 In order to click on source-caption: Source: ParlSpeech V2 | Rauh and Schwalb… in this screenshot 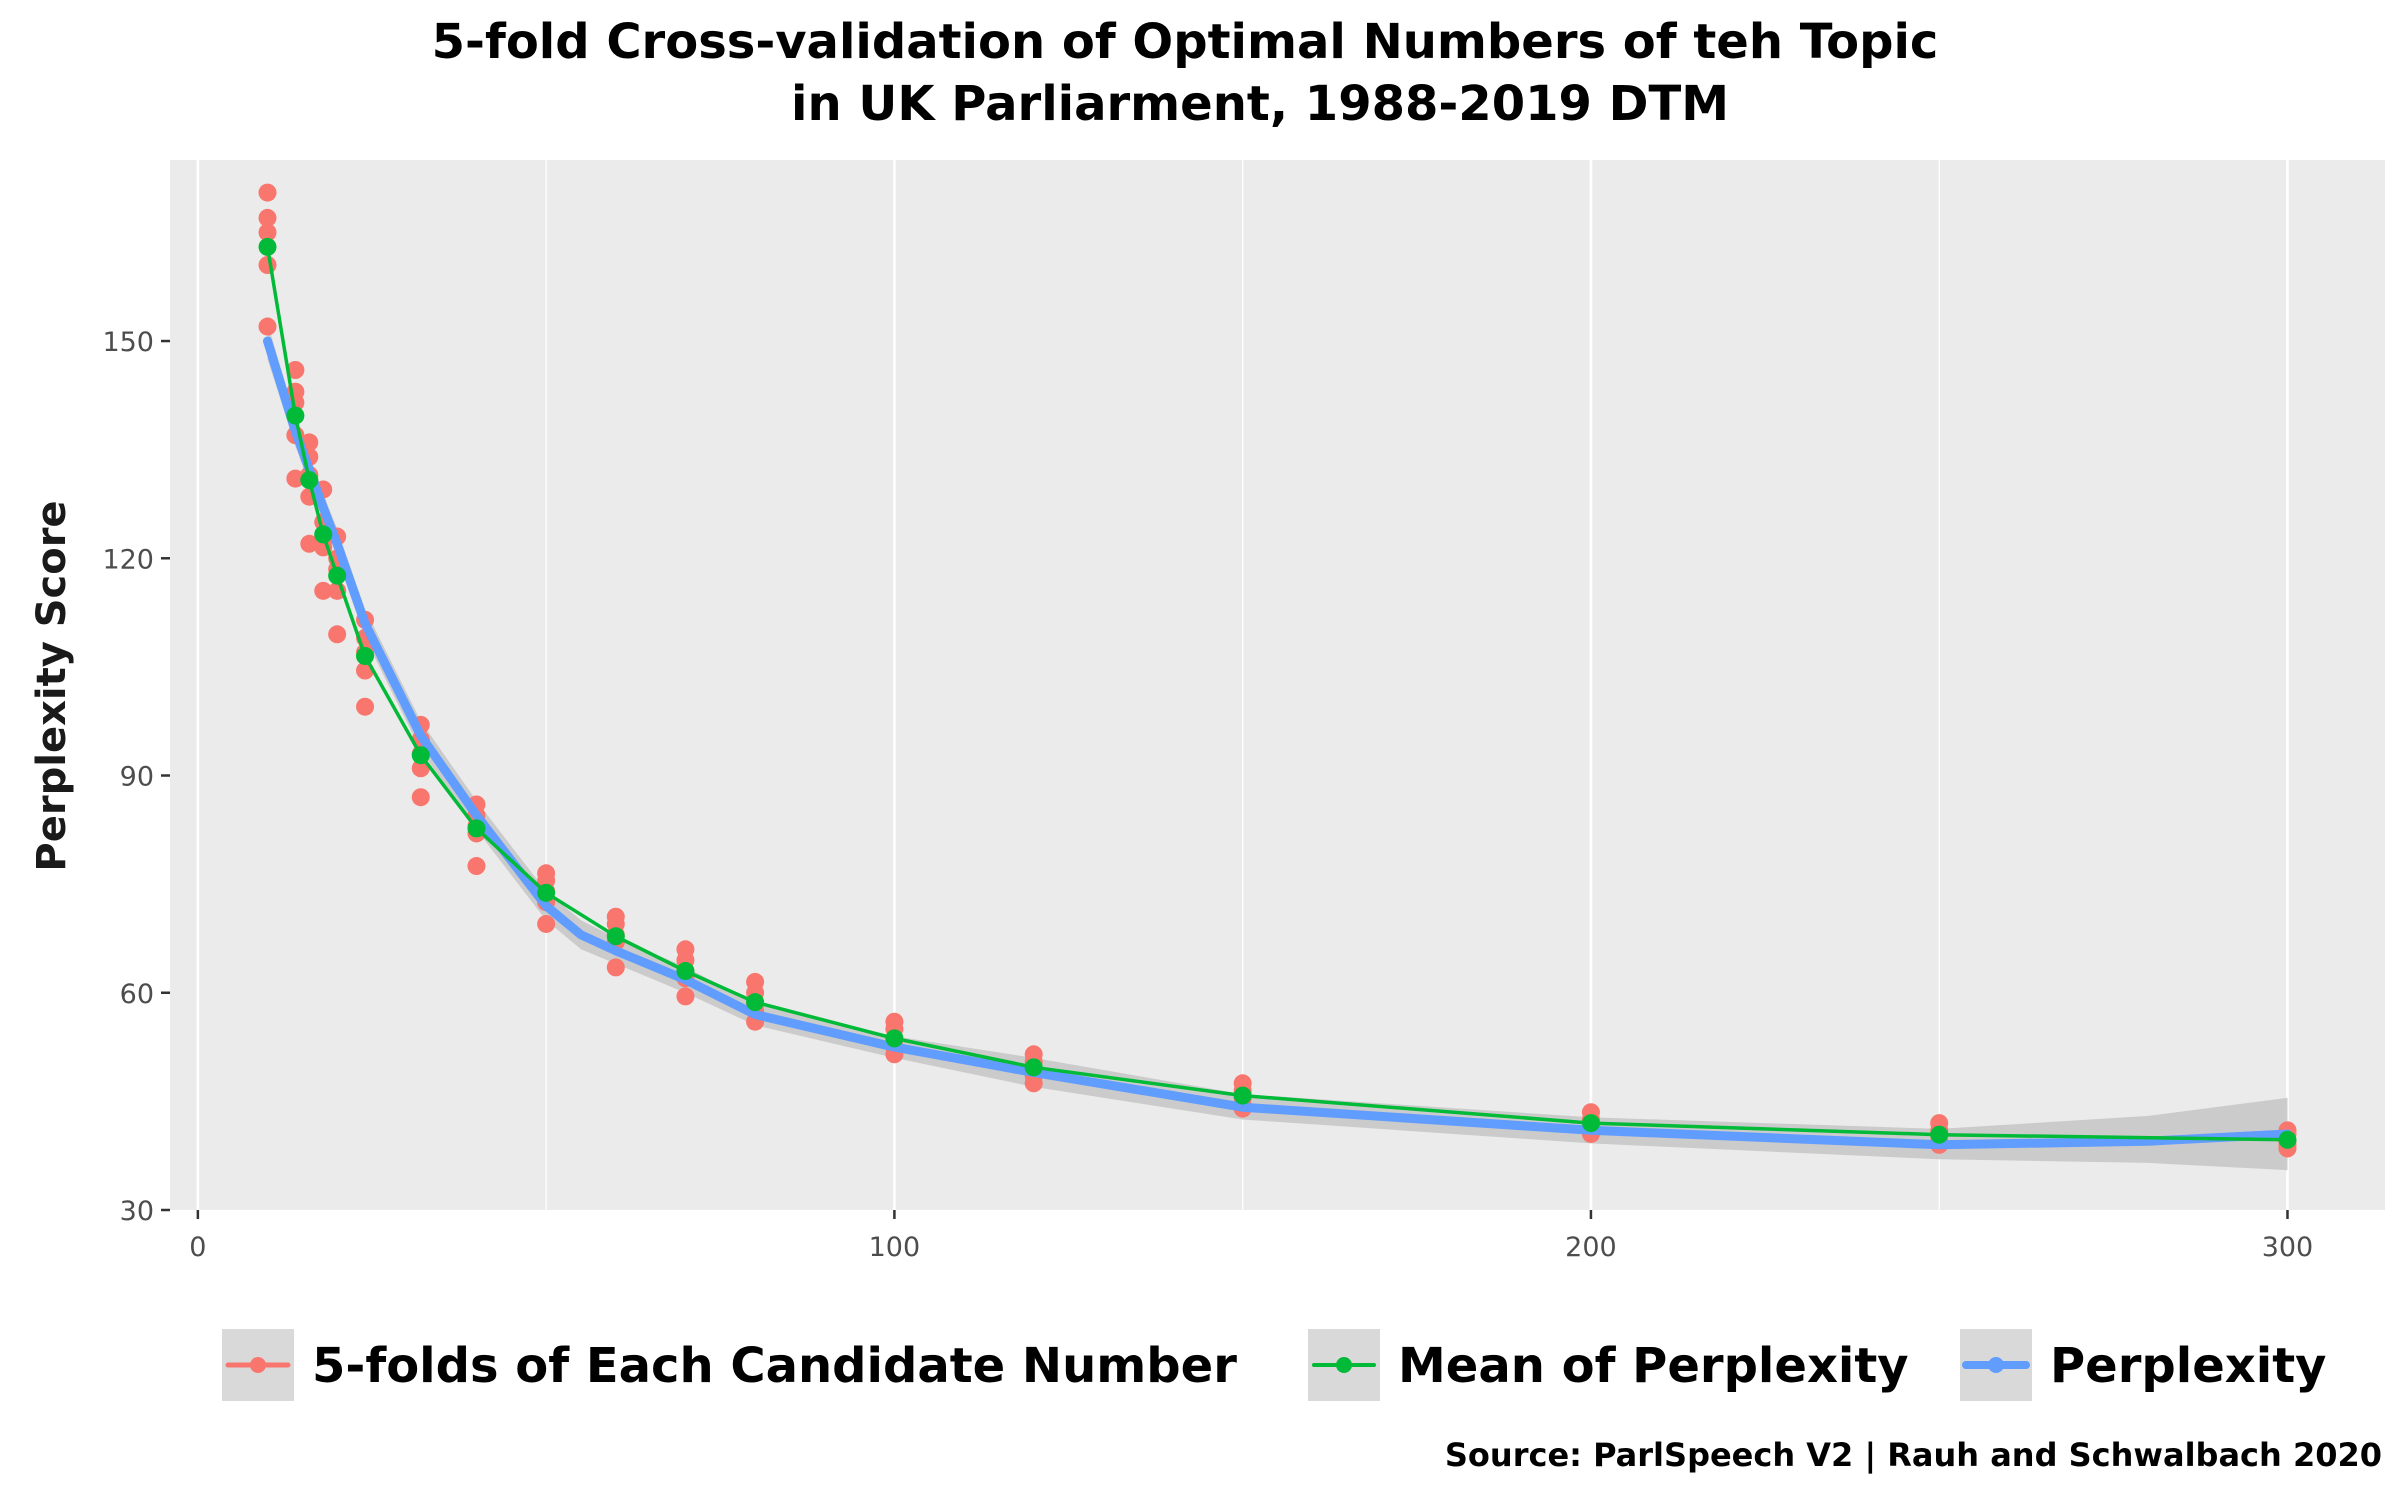, I will do `click(1913, 1455)`.